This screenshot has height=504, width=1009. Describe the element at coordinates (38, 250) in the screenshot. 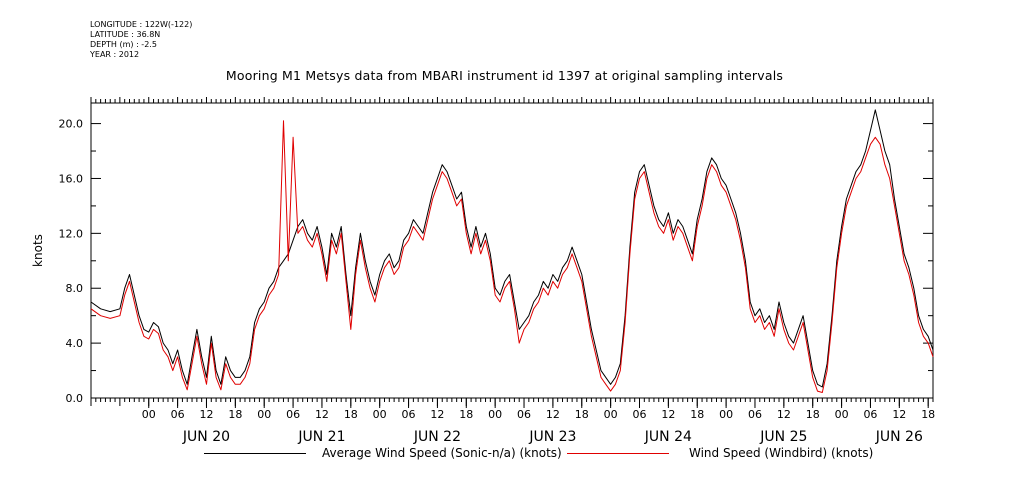

I see `y-axis-label: knots` at that location.